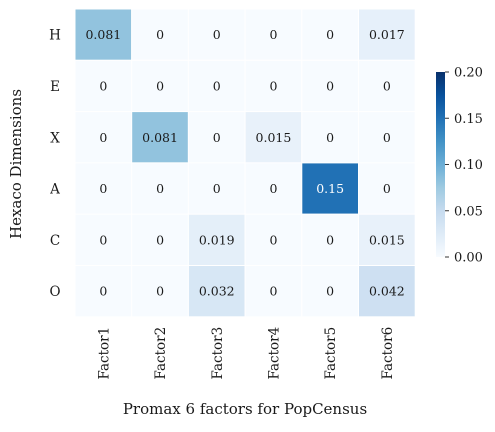  Describe the element at coordinates (55, 241) in the screenshot. I see `y-tick-label: C` at that location.